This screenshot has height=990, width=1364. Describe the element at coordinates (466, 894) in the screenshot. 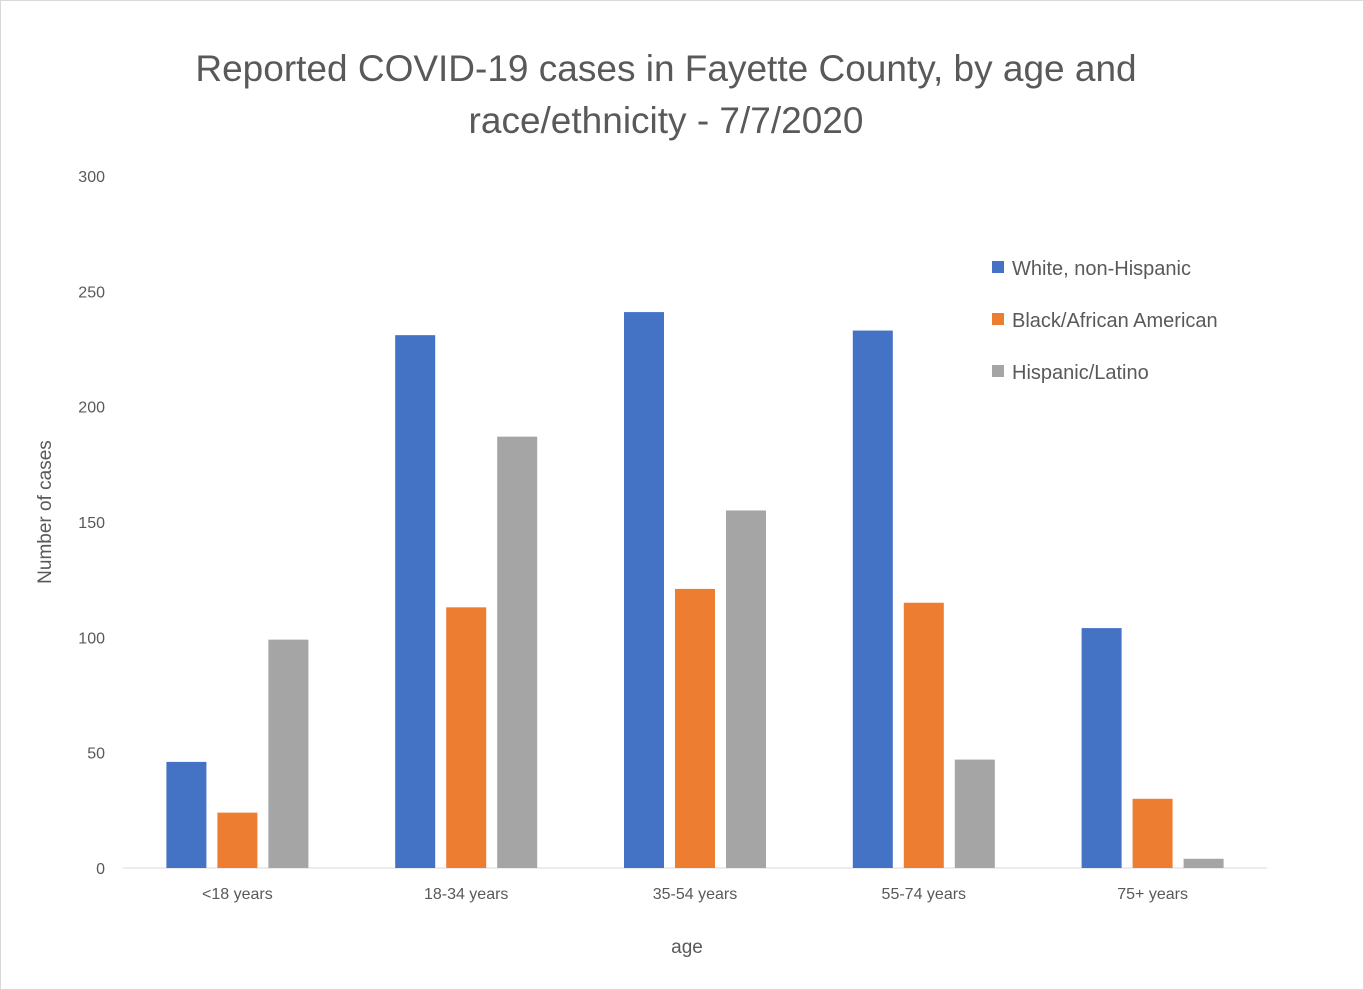

I see `x-tick-label: 18-34 years` at that location.